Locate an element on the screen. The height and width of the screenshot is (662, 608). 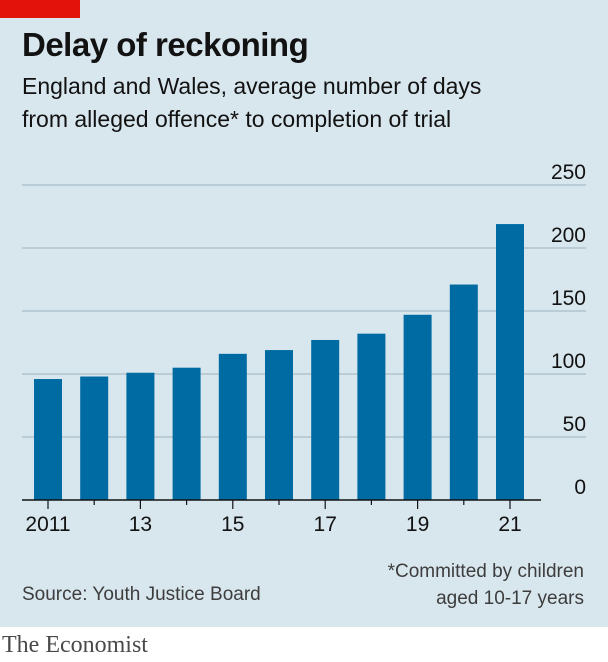
y-tick-label: 100 is located at coordinates (568, 361).